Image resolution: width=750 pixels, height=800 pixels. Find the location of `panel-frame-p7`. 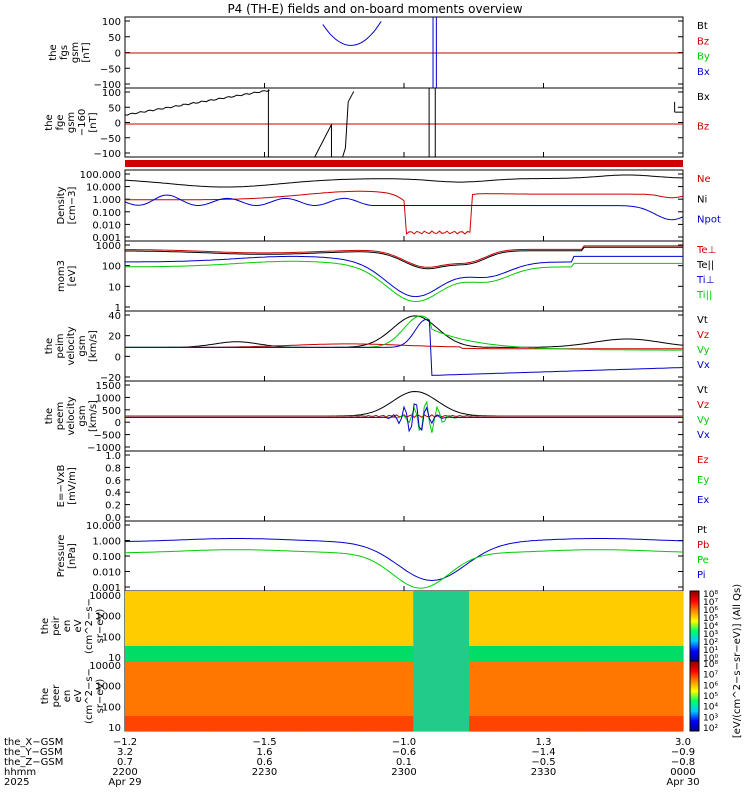

panel-frame-p7 is located at coordinates (404, 486).